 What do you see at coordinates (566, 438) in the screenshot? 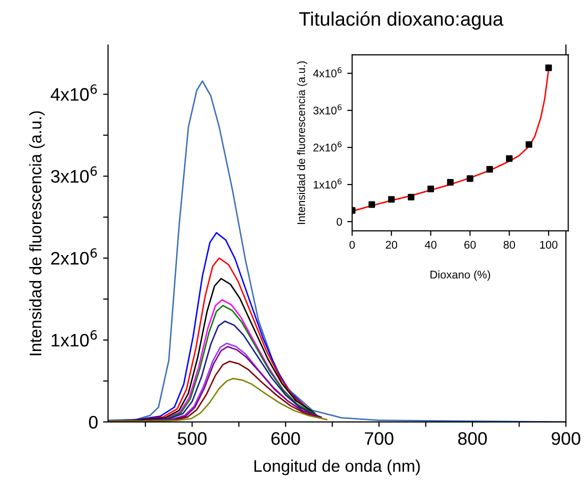
I see `x-tick-label: 900` at bounding box center [566, 438].